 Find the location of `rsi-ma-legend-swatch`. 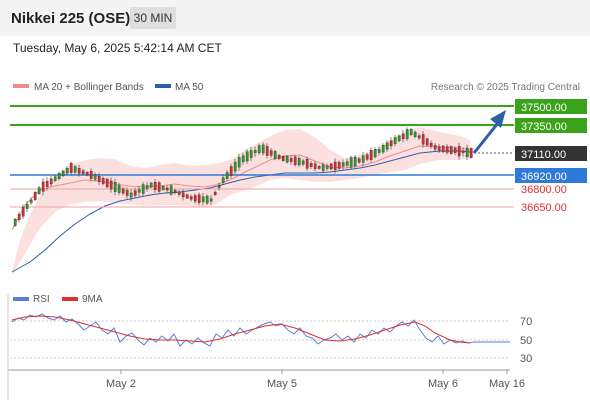

rsi-ma-legend-swatch is located at coordinates (70, 299).